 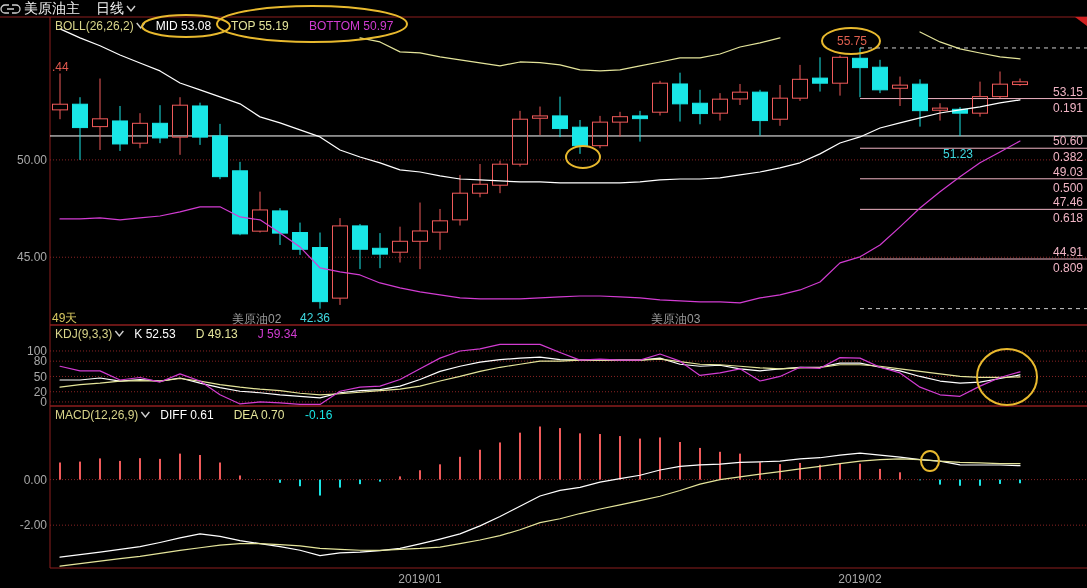 I want to click on ref-line-label: 44.91, so click(x=1068, y=252).